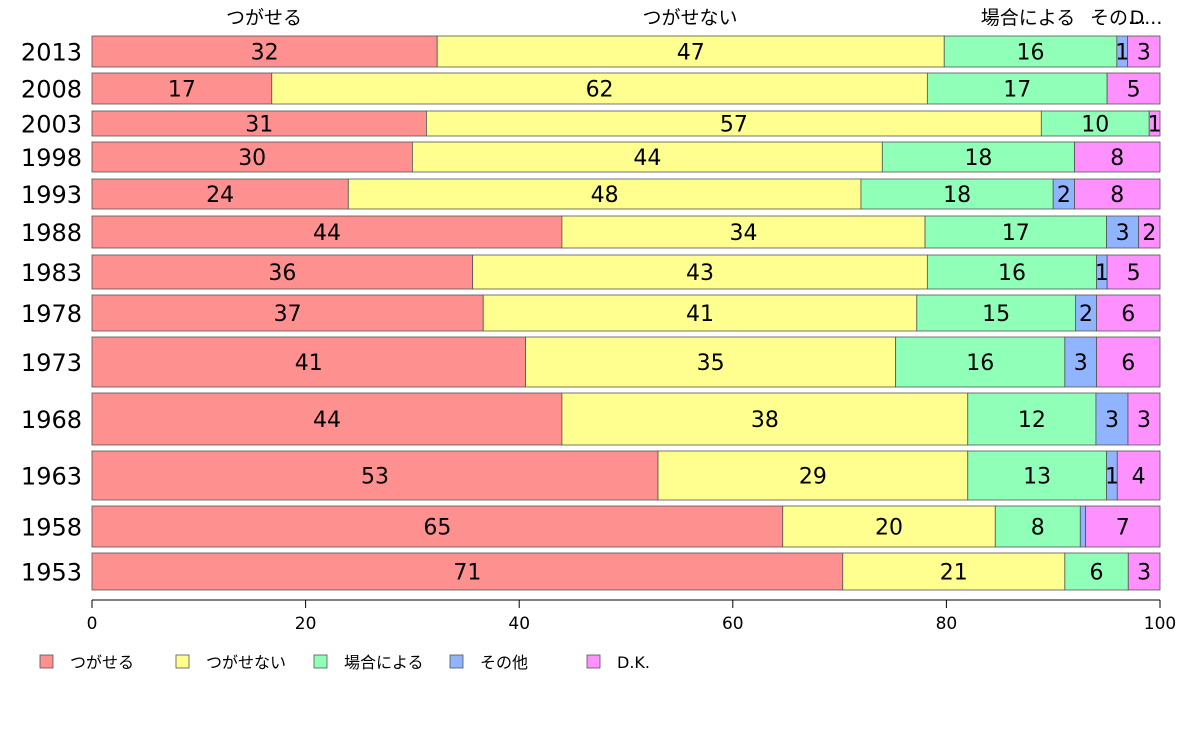 Image resolution: width=1188 pixels, height=736 pixels. What do you see at coordinates (1149, 233) in the screenshot?
I see `bar-value-label: 2` at bounding box center [1149, 233].